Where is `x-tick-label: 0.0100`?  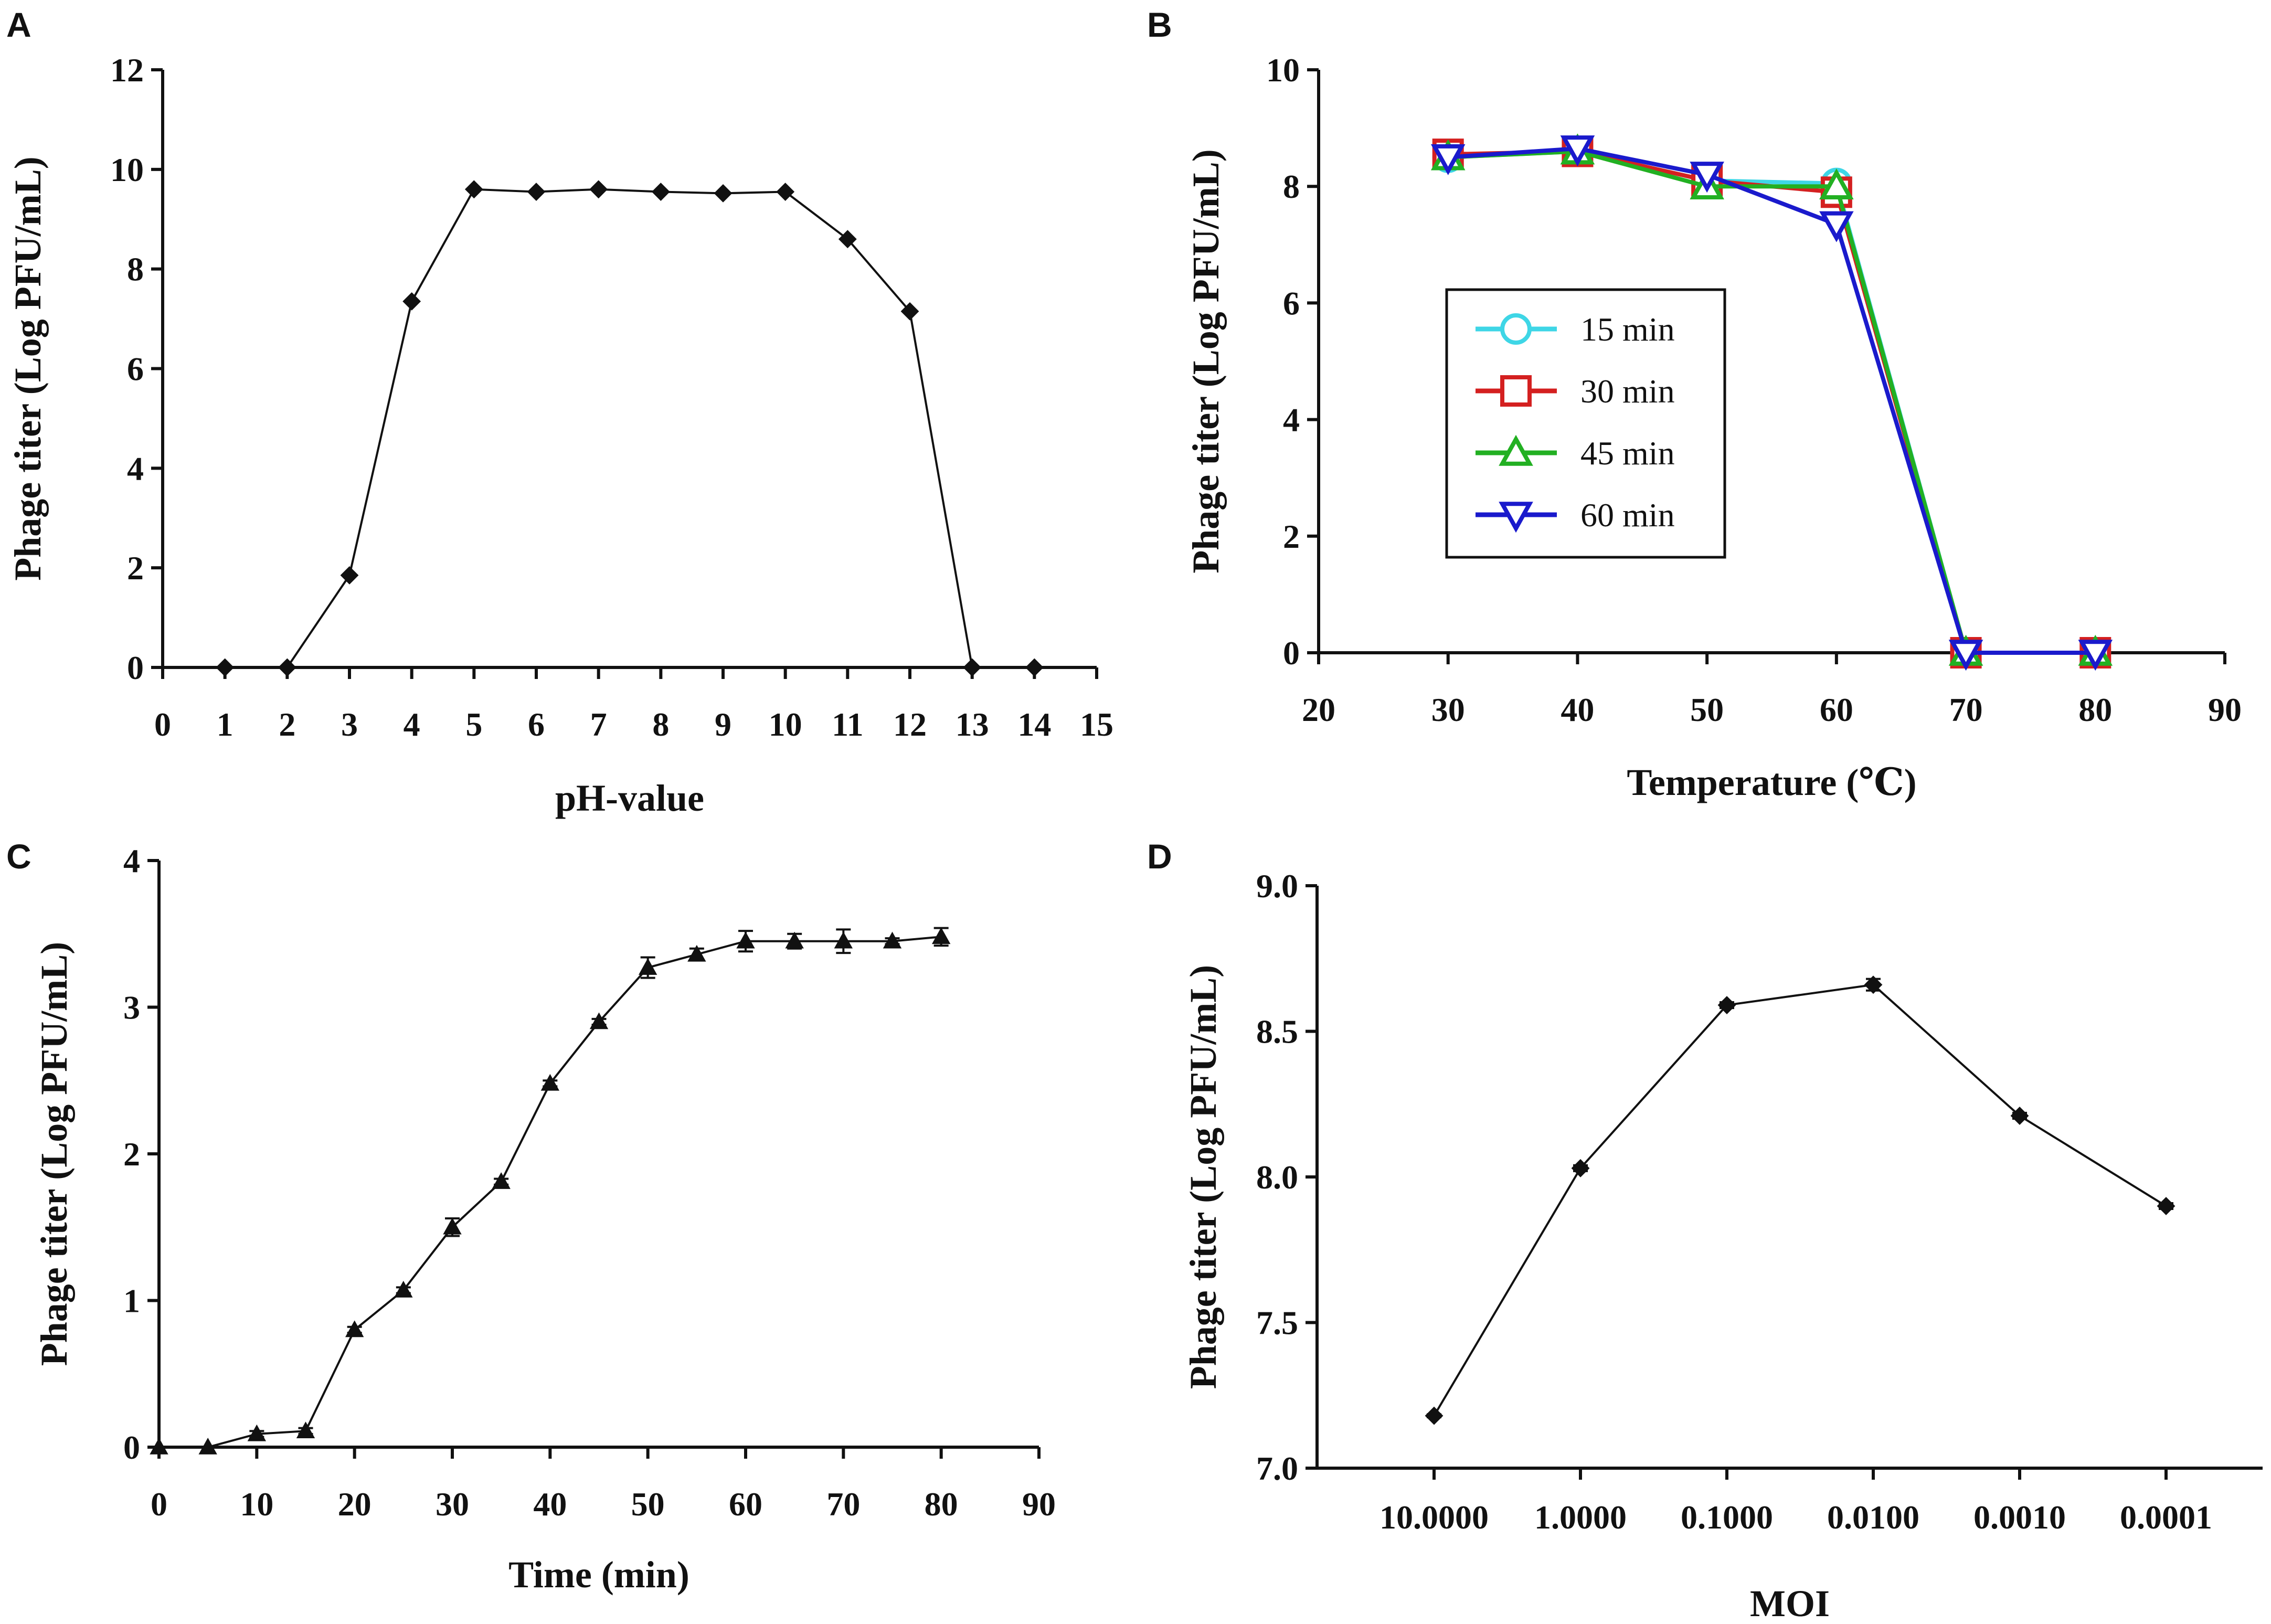 x-tick-label: 0.0100 is located at coordinates (1873, 1517).